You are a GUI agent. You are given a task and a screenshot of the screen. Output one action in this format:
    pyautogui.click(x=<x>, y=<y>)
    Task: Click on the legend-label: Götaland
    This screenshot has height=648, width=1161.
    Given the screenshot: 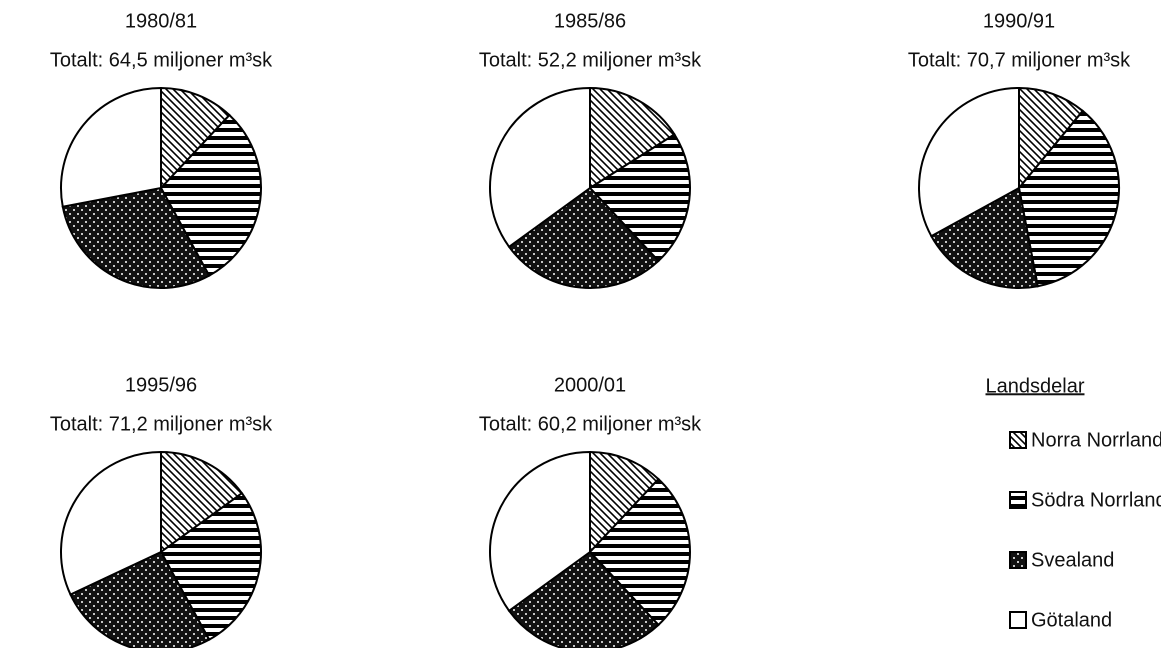 What is the action you would take?
    pyautogui.click(x=1071, y=620)
    